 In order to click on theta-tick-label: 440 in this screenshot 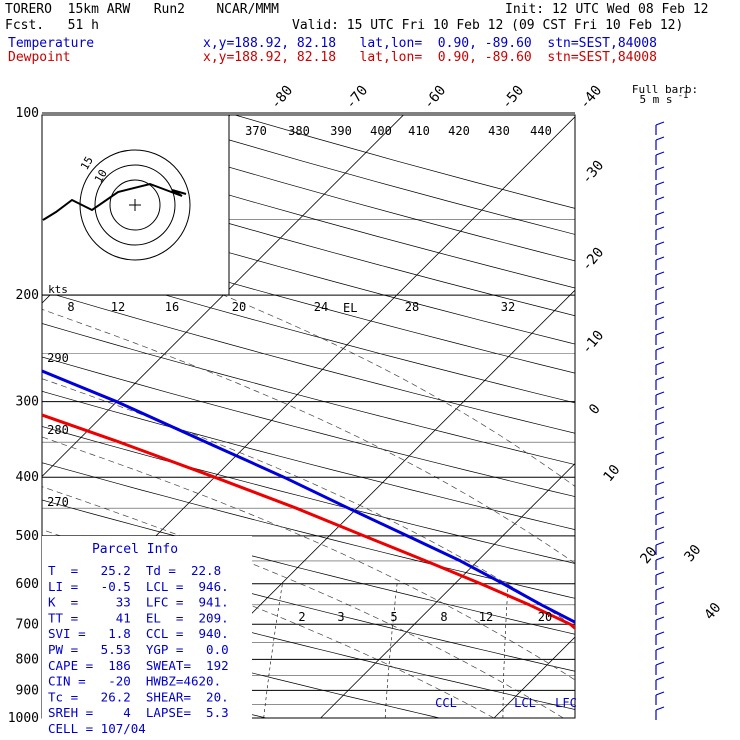, I will do `click(541, 131)`.